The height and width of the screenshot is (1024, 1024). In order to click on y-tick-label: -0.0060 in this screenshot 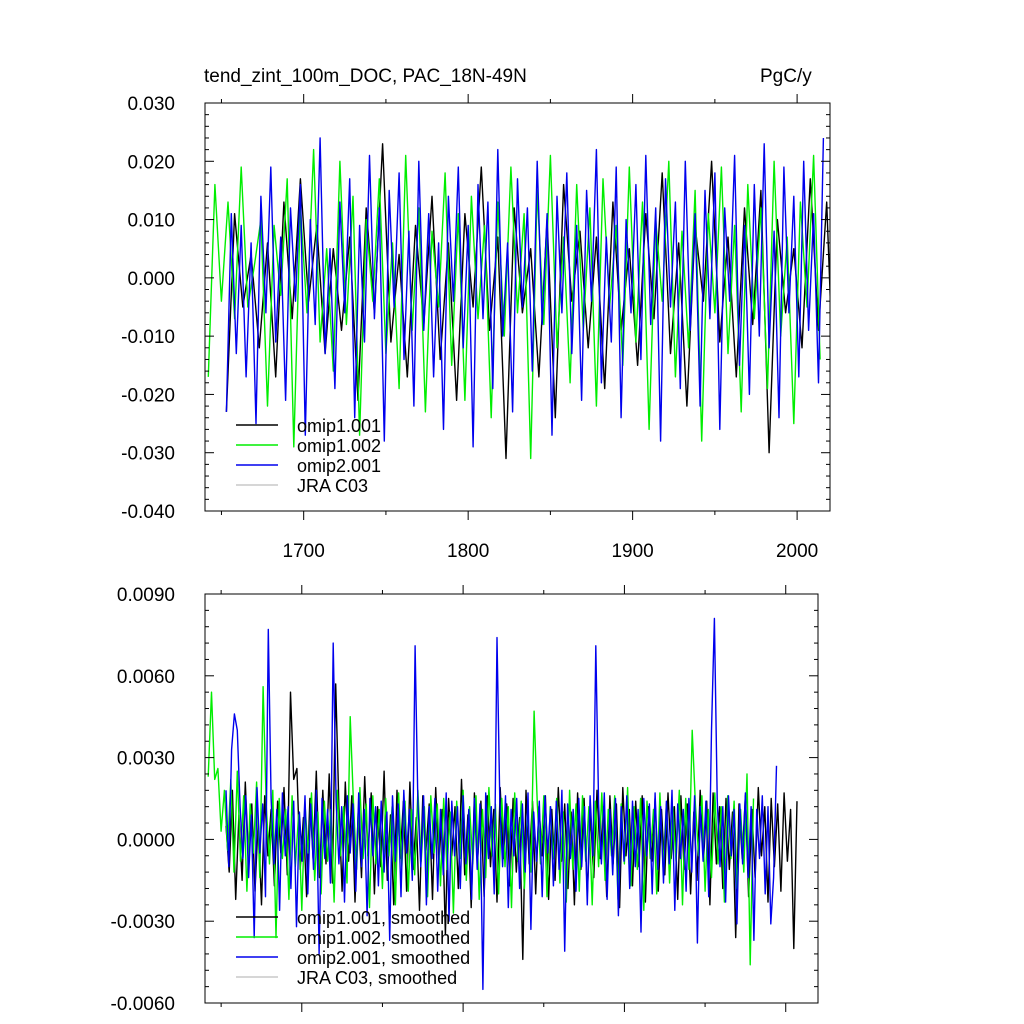, I will do `click(143, 1004)`.